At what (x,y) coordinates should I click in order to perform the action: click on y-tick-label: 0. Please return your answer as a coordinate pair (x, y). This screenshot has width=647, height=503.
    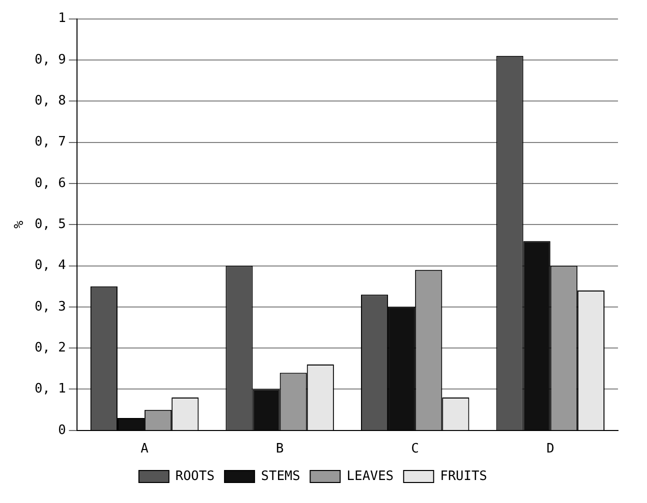
    Looking at the image, I should click on (62, 430).